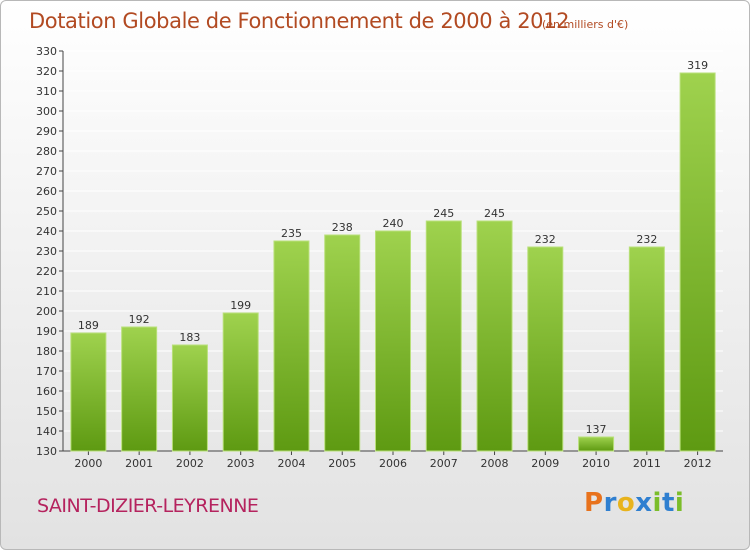  I want to click on value-label-2008: 245, so click(494, 213).